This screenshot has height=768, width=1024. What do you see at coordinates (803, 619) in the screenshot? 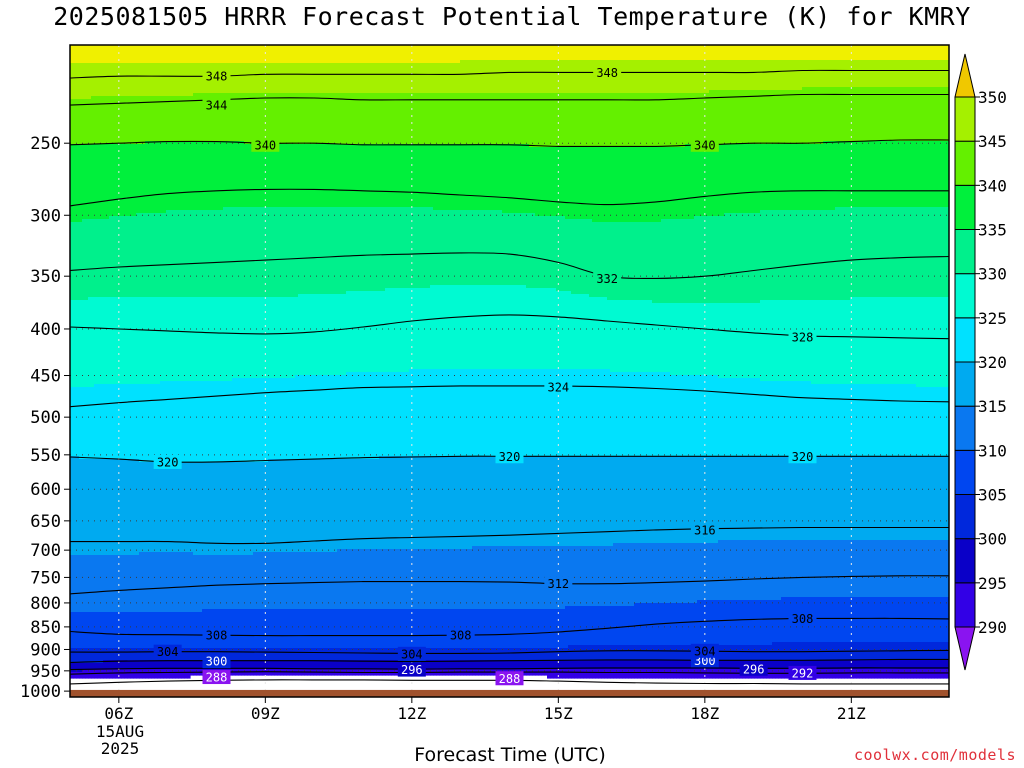
I see `contour-label-text: 308` at bounding box center [803, 619].